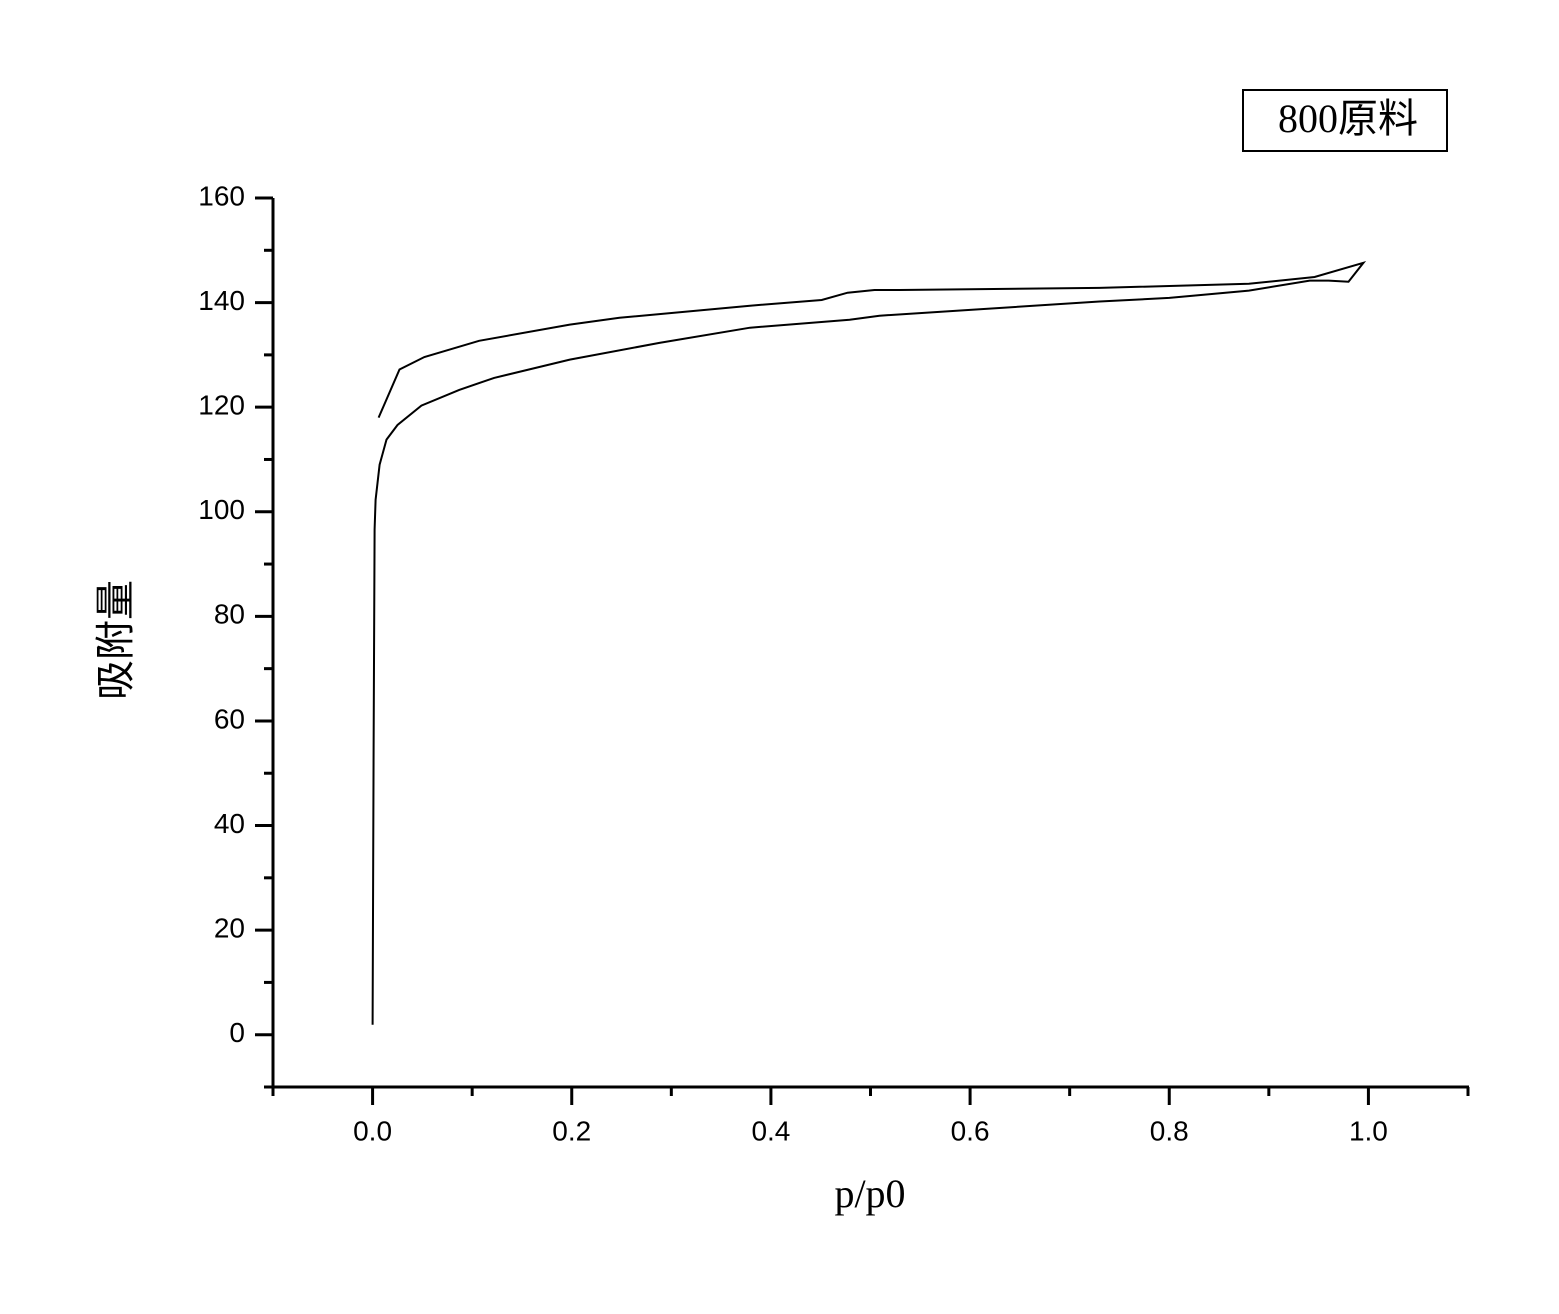 The height and width of the screenshot is (1314, 1559). I want to click on legend-box, so click(1345, 120).